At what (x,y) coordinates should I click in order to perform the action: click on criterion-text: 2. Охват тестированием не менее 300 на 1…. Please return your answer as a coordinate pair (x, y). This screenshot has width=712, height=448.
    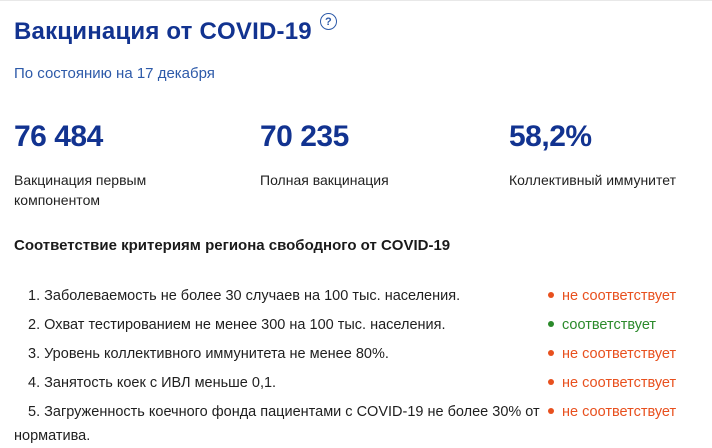
    Looking at the image, I should click on (279, 325).